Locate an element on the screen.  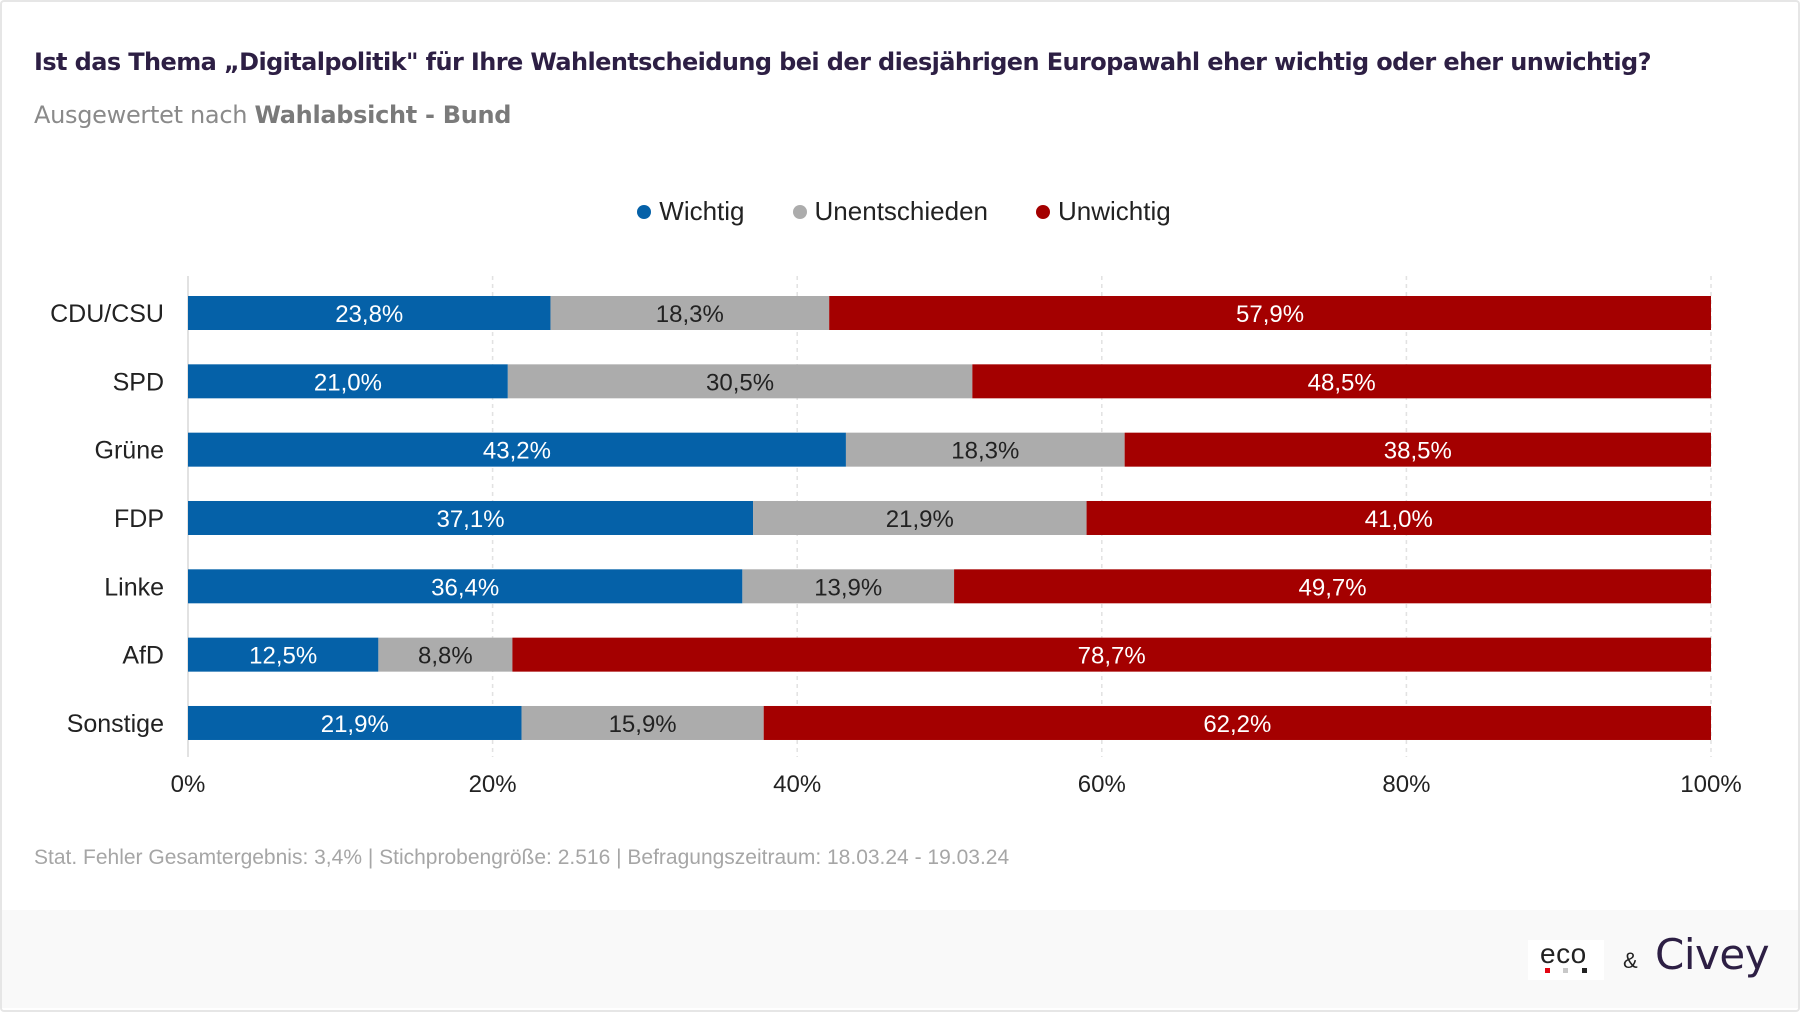
legend-label-wichtig: Wichtig is located at coordinates (702, 211).